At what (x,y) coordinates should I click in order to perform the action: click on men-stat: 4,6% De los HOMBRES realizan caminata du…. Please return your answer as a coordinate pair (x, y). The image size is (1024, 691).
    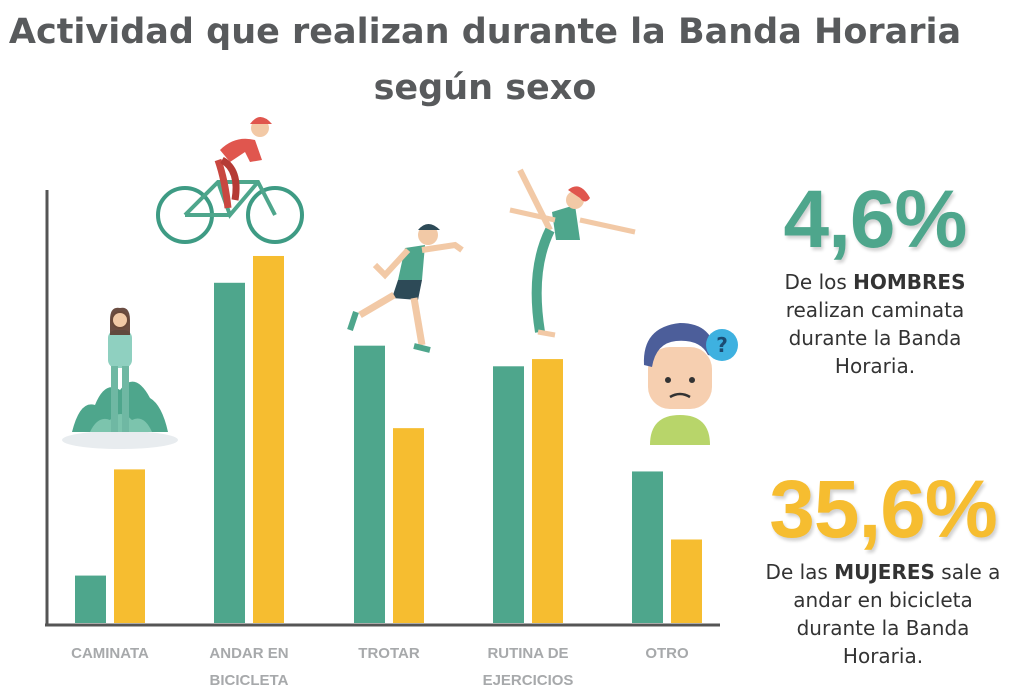
    Looking at the image, I should click on (875, 276).